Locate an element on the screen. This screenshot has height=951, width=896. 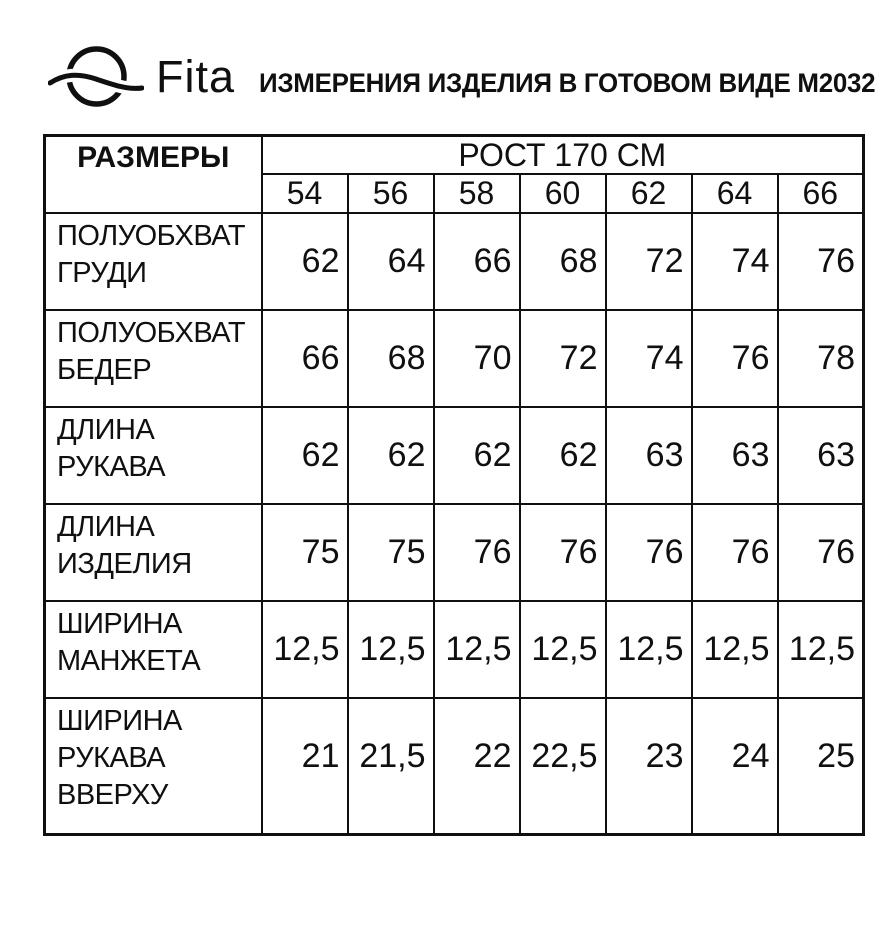
corner-header: РАЗМЕРЫ is located at coordinates (153, 174).